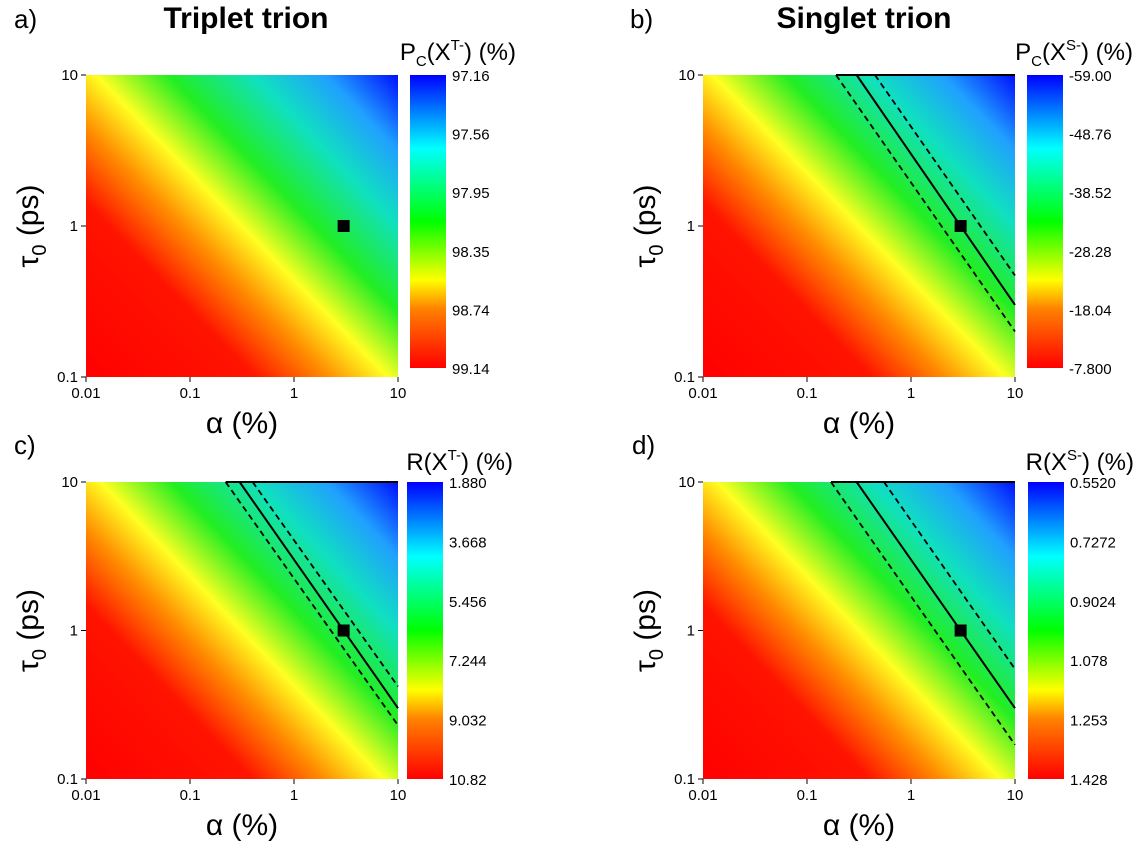 The image size is (1148, 843). Describe the element at coordinates (643, 445) in the screenshot. I see `panel-letter: d)` at that location.